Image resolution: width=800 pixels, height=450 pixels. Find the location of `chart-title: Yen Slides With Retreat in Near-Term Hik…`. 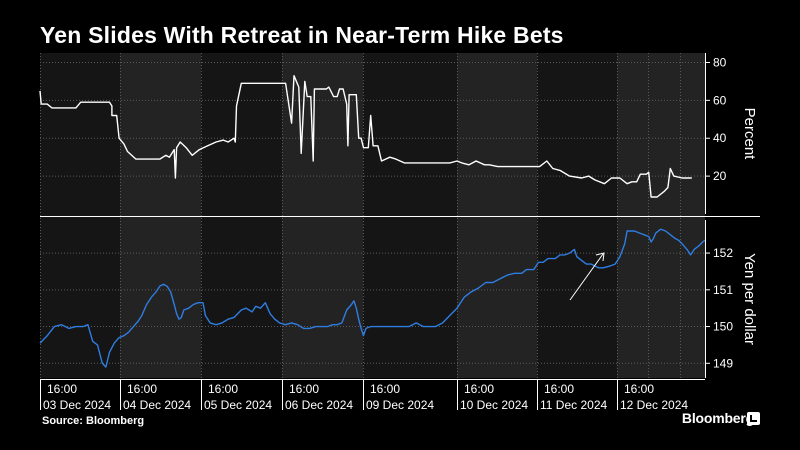

chart-title: Yen Slides With Retreat in Near-Term Hik… is located at coordinates (302, 35).